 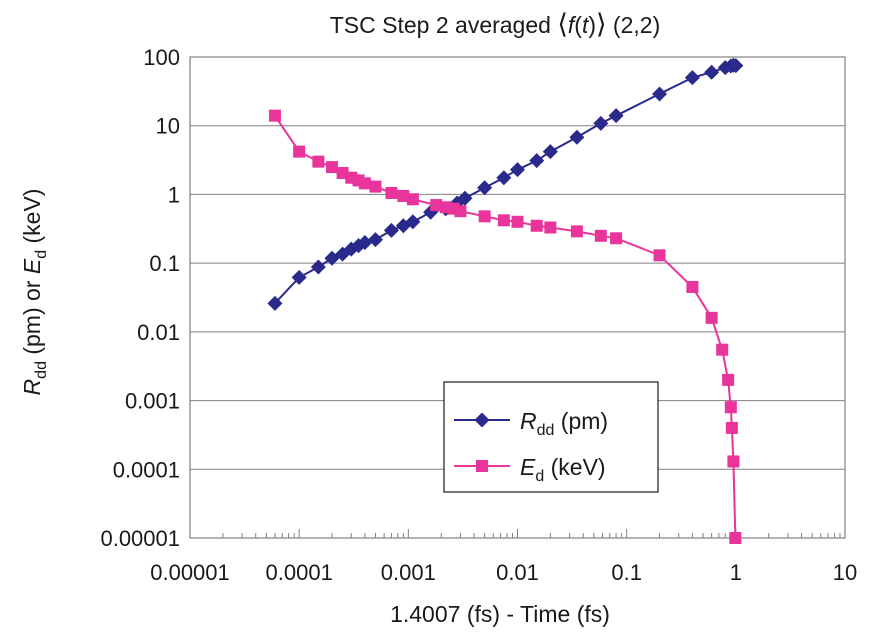 I want to click on y-axis-ticks: 100 10 1 0.1 0.01 0.001 0.0001 0.00001, so click(x=140, y=298).